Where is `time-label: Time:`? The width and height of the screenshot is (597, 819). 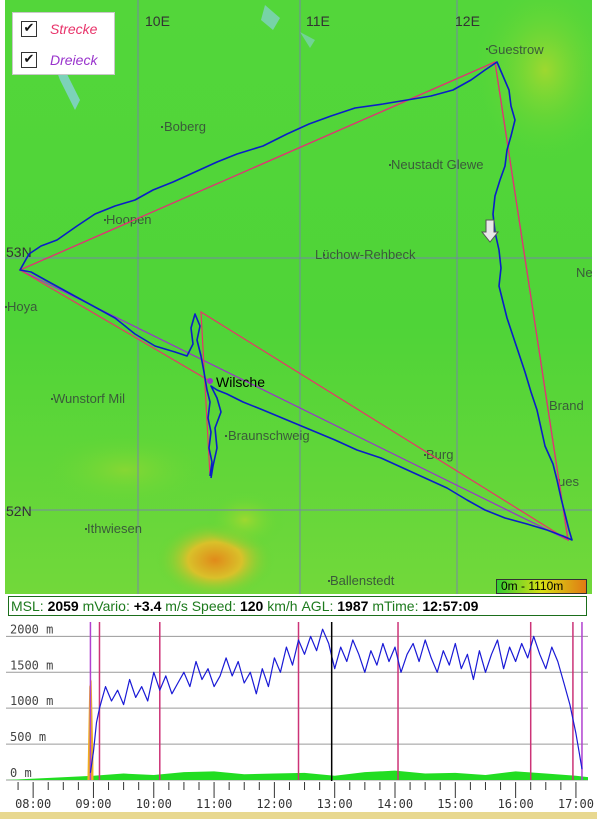
time-label: Time: is located at coordinates (401, 606).